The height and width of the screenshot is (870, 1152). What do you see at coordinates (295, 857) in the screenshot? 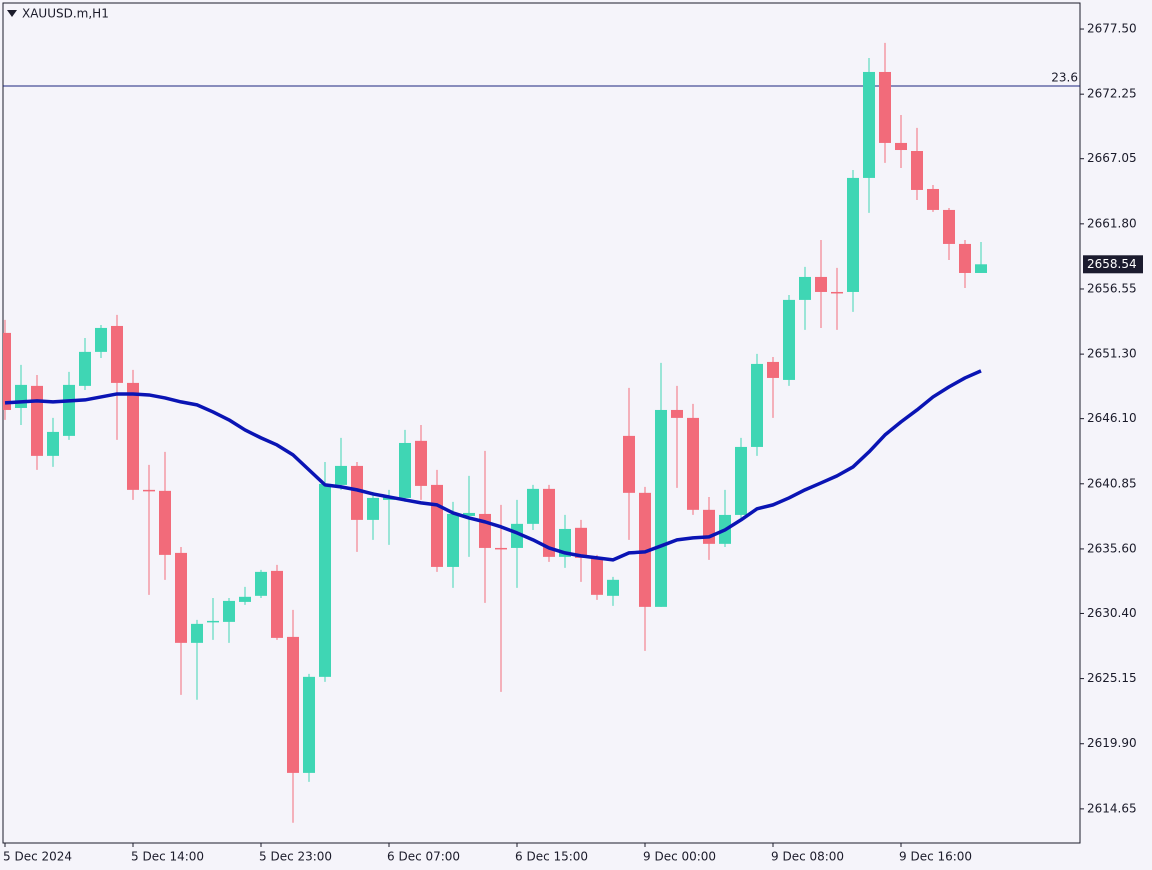
I see `x-tick-label: 5 Dec 23:00` at bounding box center [295, 857].